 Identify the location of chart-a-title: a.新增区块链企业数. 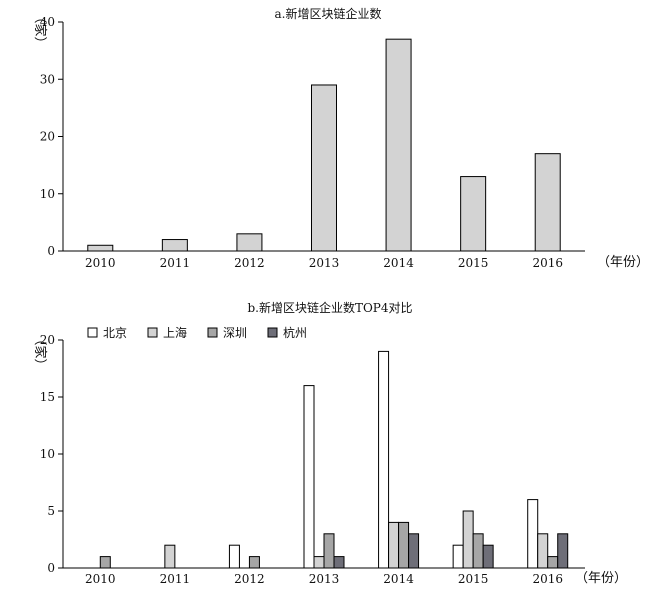
(328, 13).